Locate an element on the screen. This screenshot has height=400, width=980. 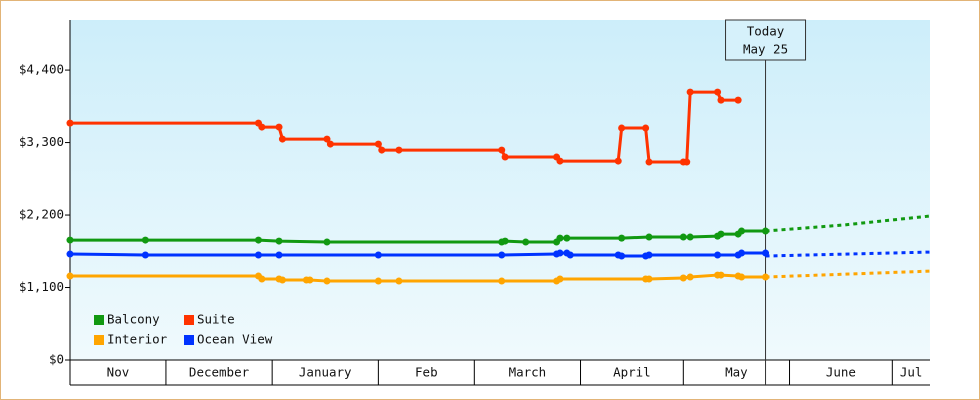
legend-label: Interior is located at coordinates (137, 339).